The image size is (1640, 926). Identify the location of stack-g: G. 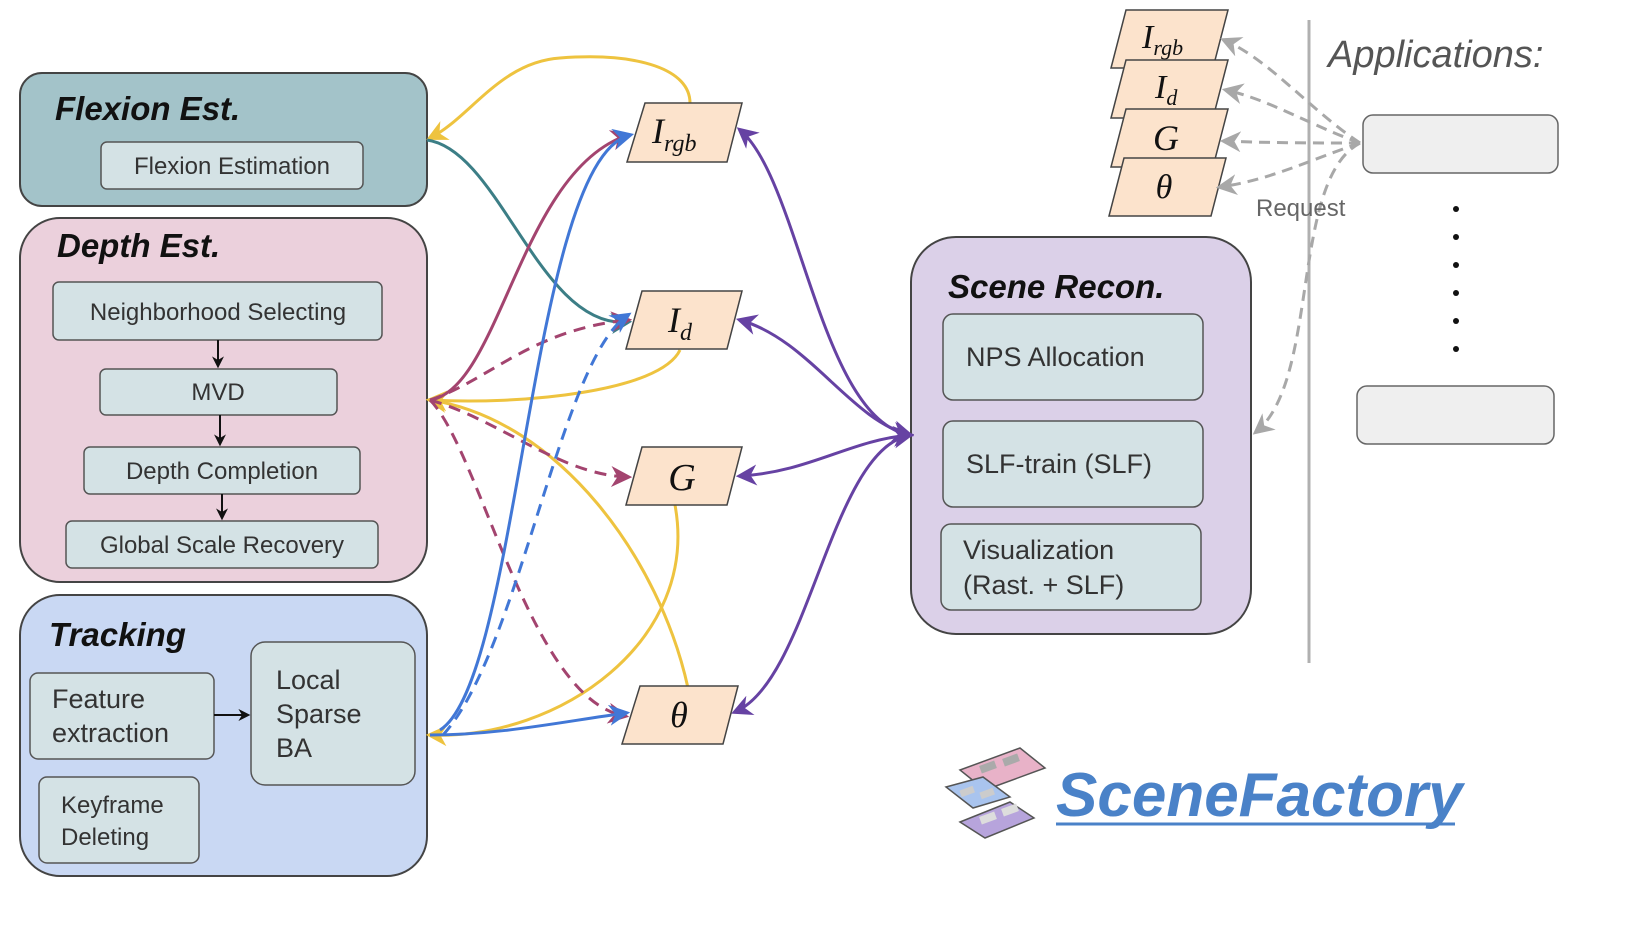
(1169, 138).